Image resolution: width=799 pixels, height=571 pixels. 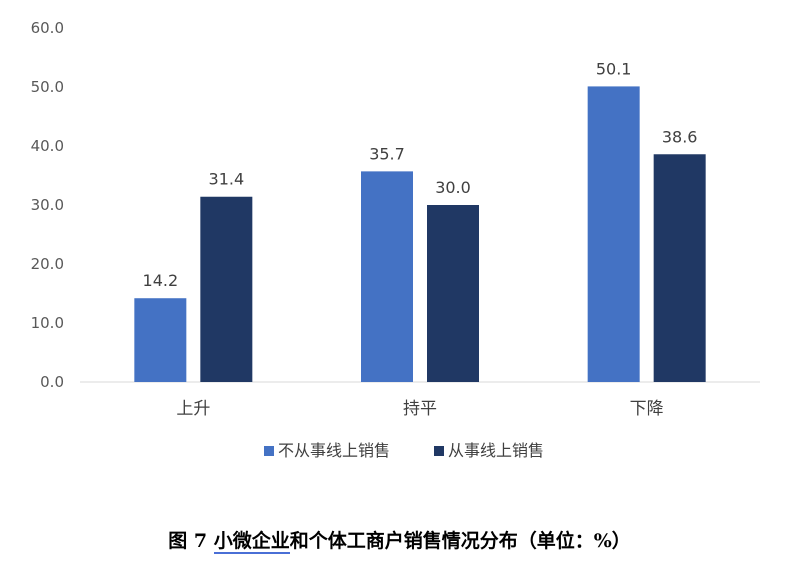 What do you see at coordinates (47, 264) in the screenshot?
I see `y-tick-label: 20.0` at bounding box center [47, 264].